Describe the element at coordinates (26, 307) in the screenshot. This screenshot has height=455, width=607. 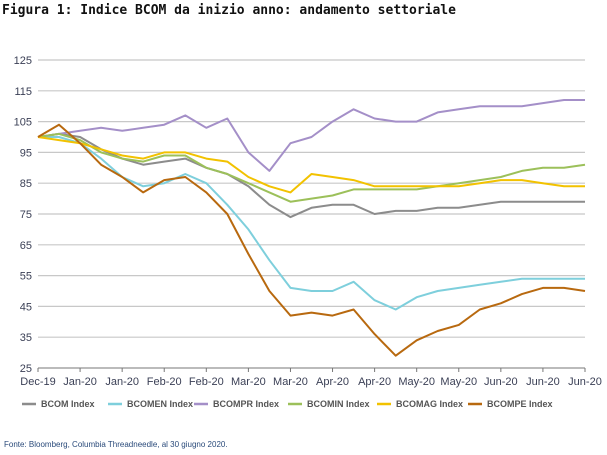
I see `y-tick-label: 45` at that location.